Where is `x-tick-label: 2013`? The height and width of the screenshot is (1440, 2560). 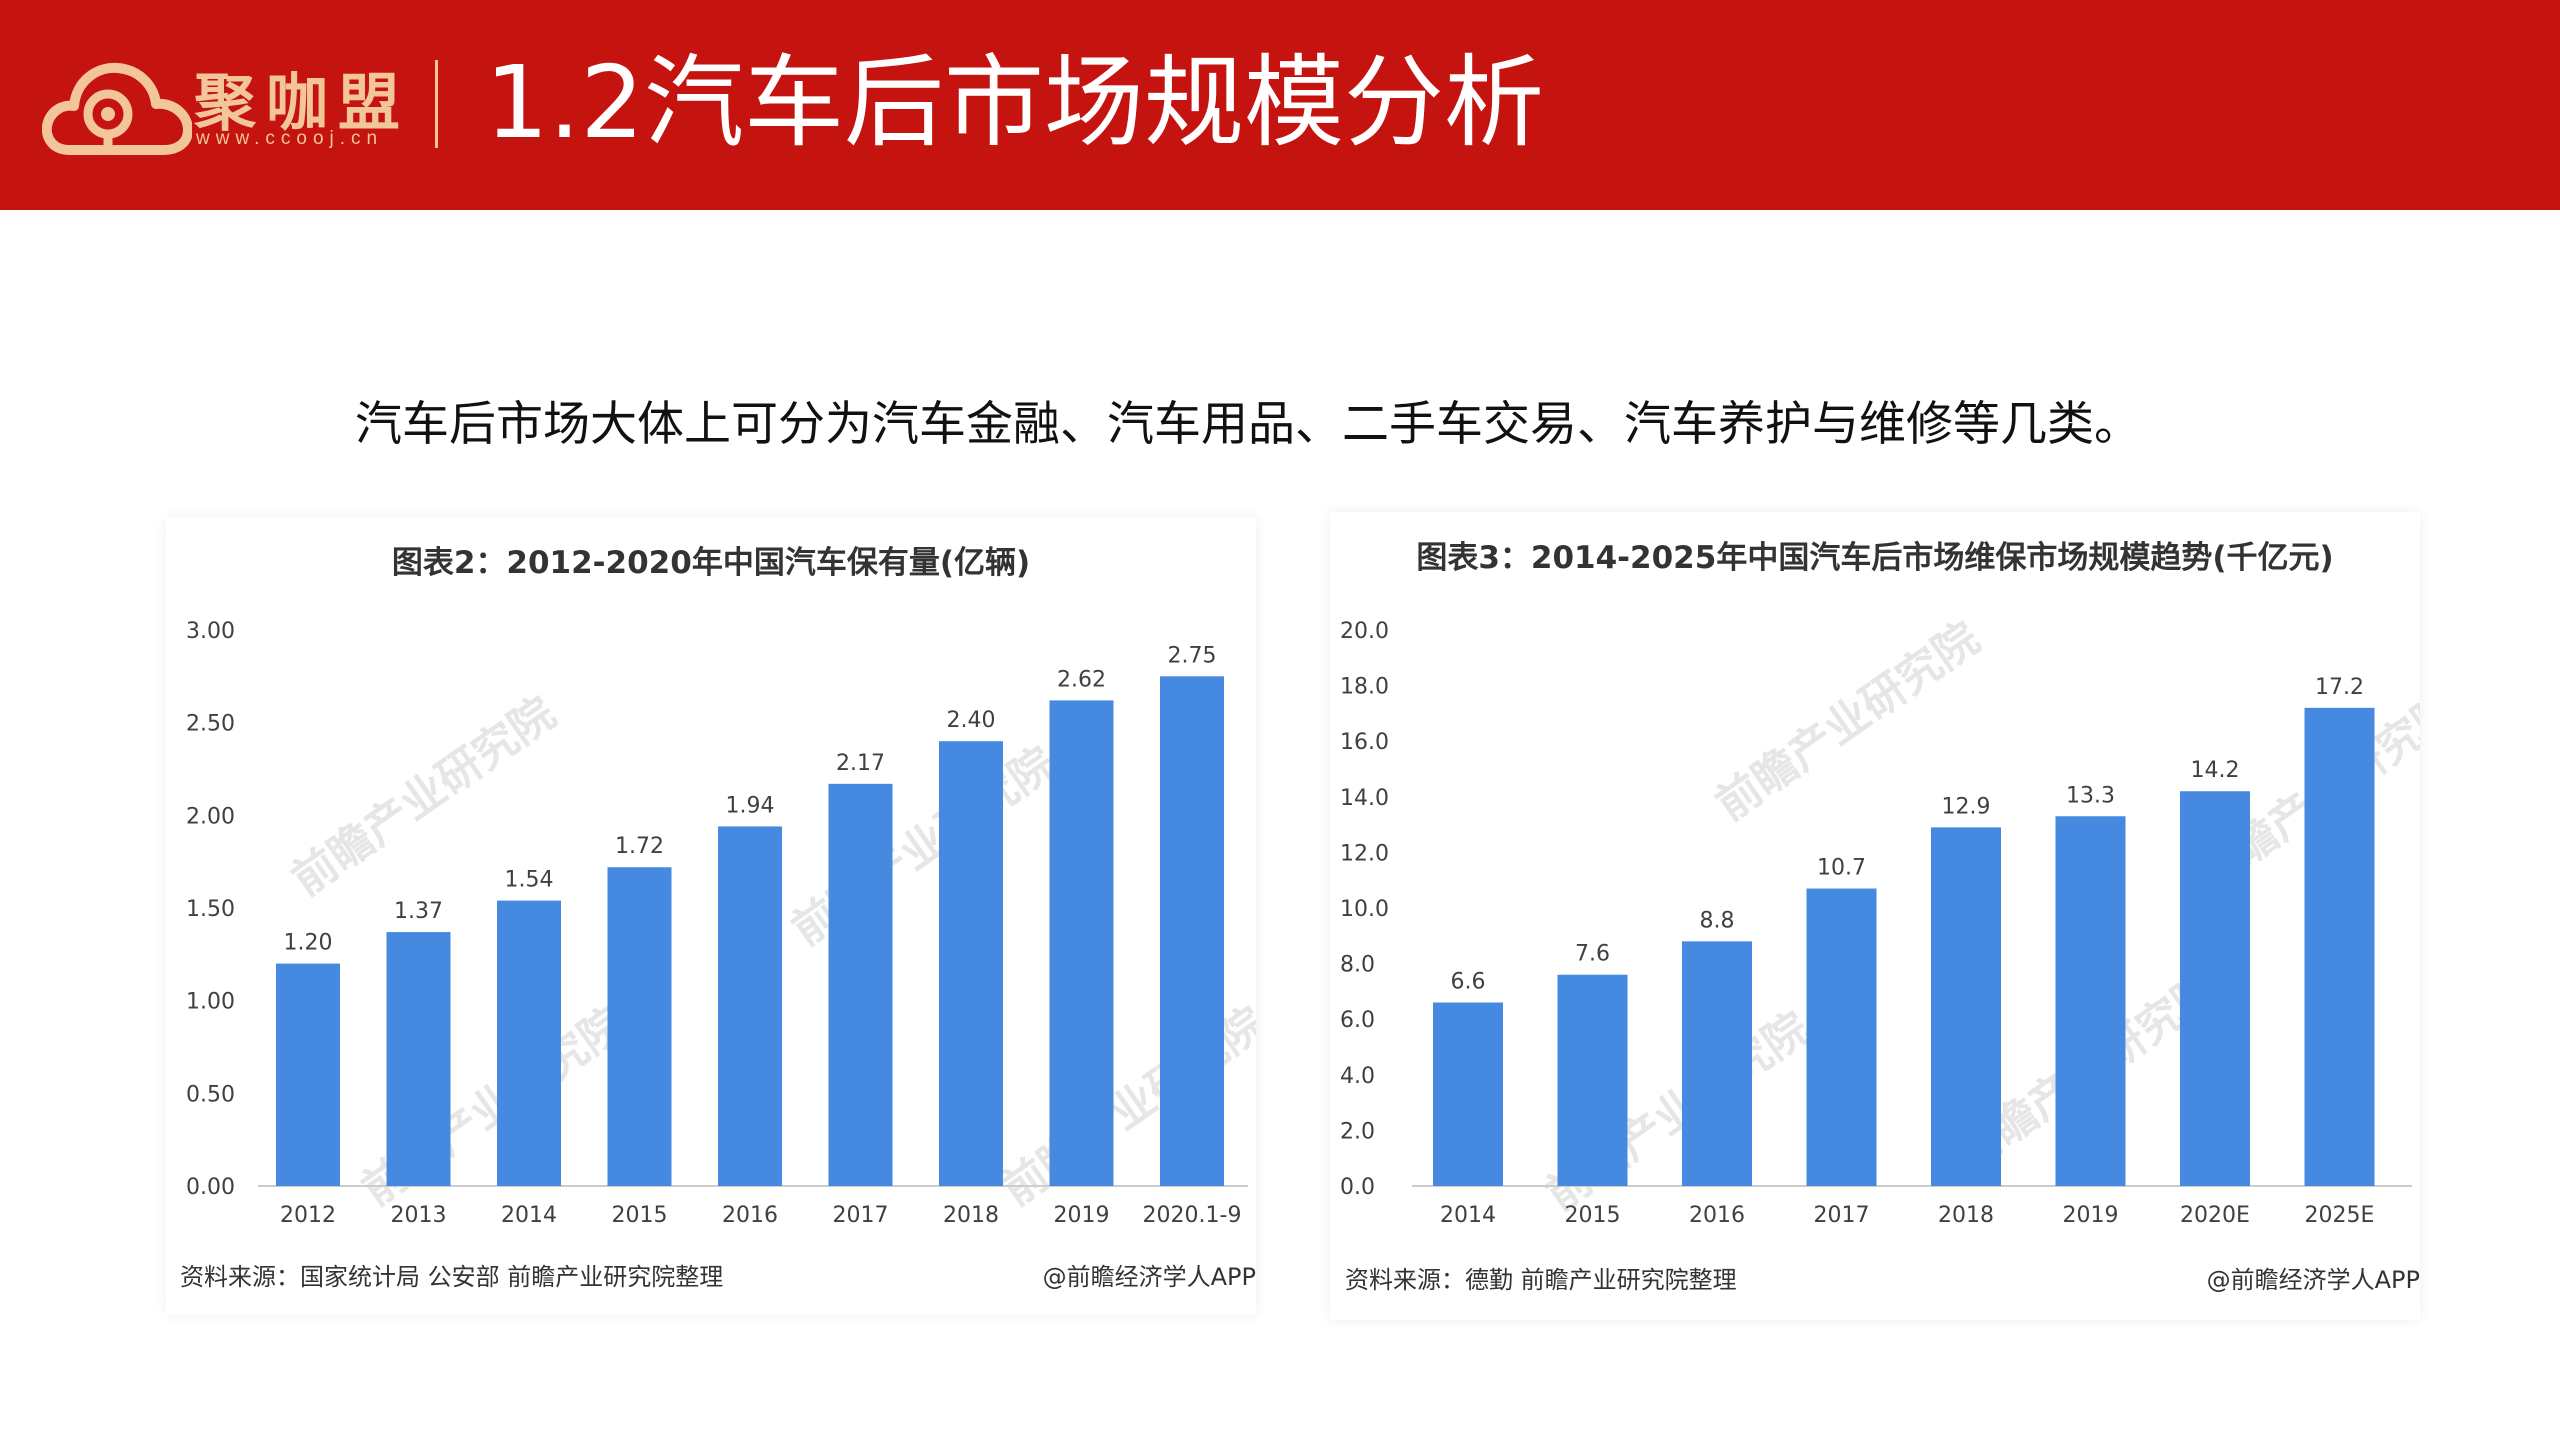 x-tick-label: 2013 is located at coordinates (419, 1215).